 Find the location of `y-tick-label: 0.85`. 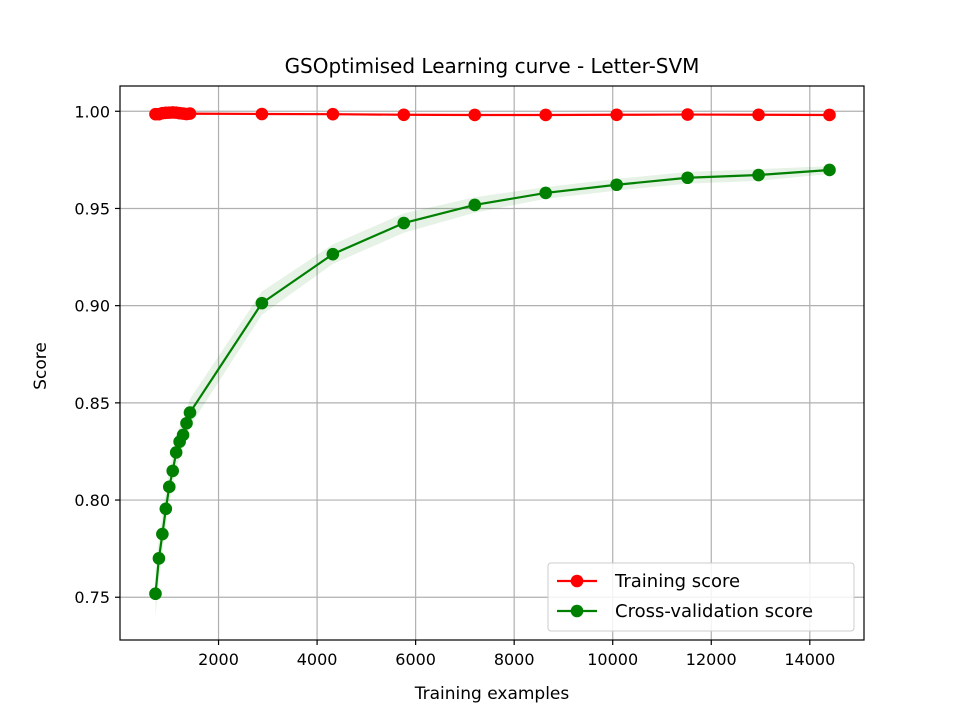

y-tick-label: 0.85 is located at coordinates (92, 403).